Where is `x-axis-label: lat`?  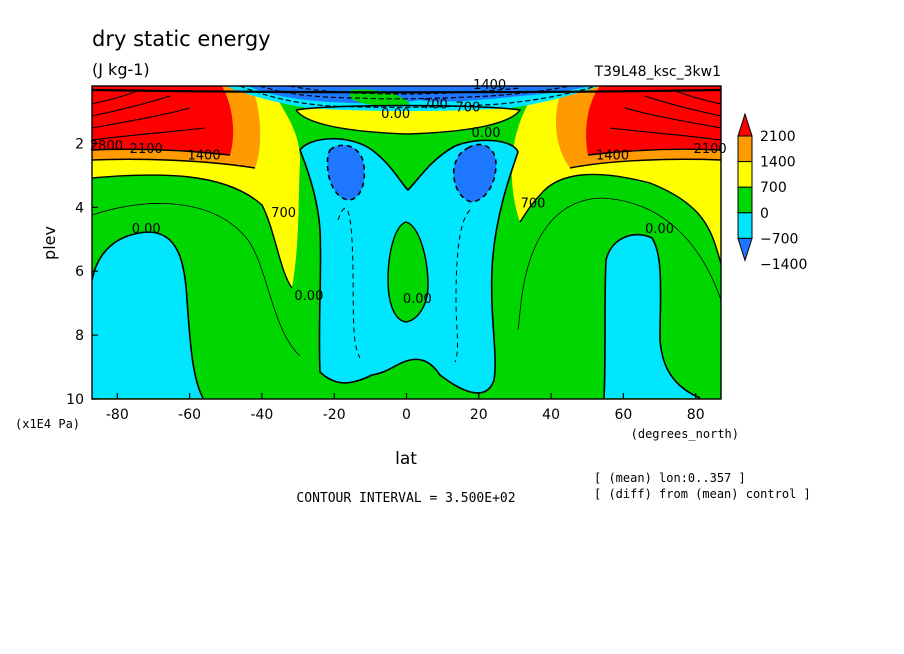
x-axis-label: lat is located at coordinates (406, 459).